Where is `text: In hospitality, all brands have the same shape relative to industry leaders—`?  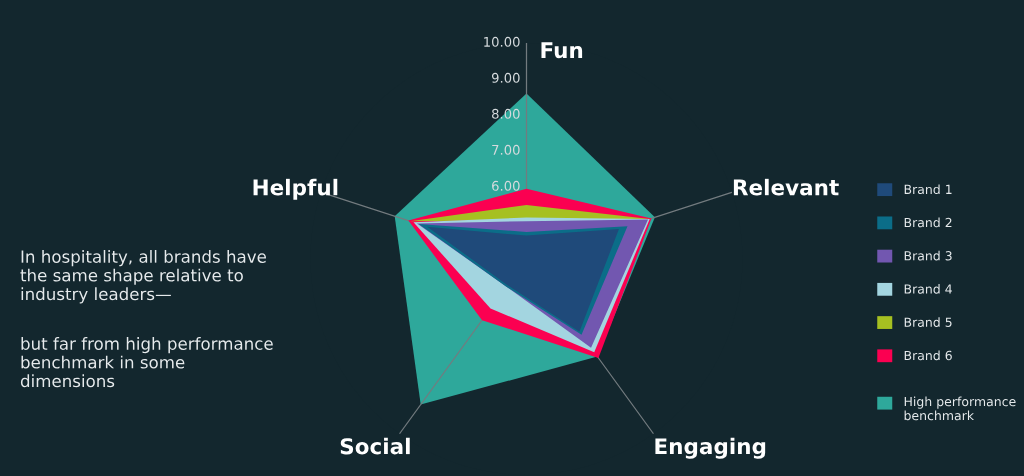 text: In hospitality, all brands have the same shape relative to industry leaders— is located at coordinates (143, 277).